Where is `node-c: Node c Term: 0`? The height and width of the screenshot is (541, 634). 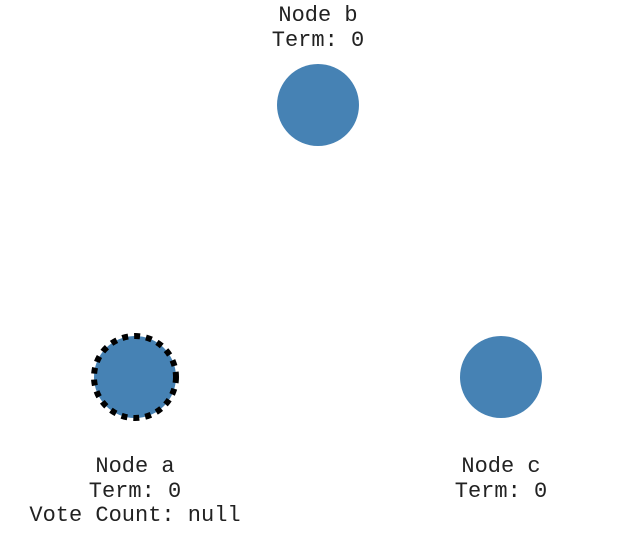 node-c: Node c Term: 0 is located at coordinates (501, 420).